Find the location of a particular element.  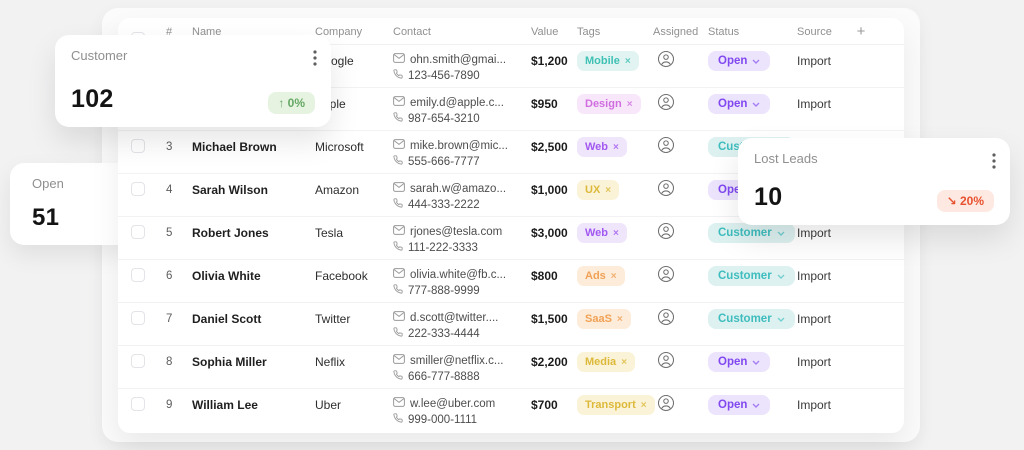

tag-label: Web is located at coordinates (597, 147).